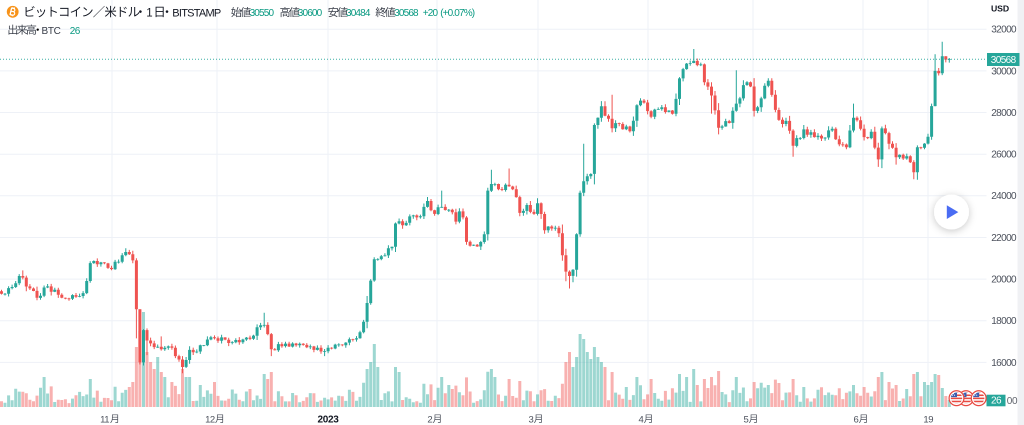  I want to click on svg-text: 6, so click(856, 419).